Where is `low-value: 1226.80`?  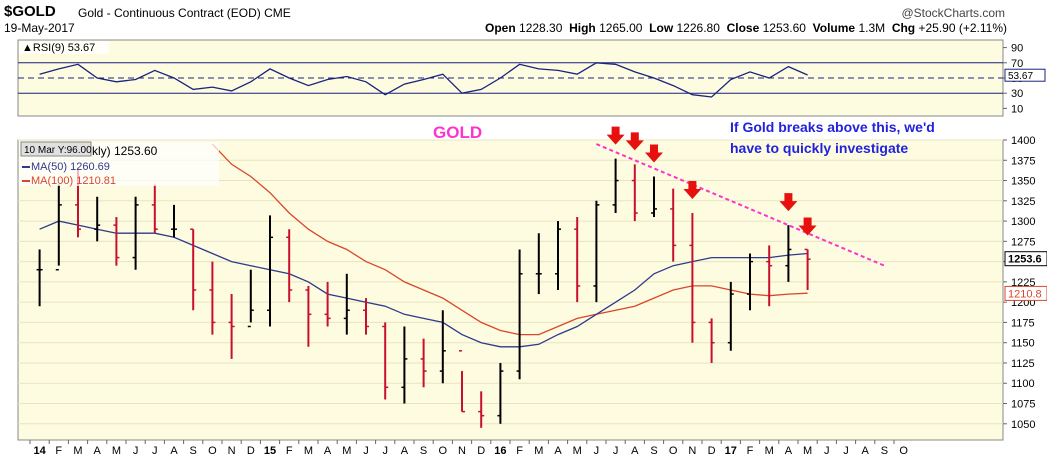
low-value: 1226.80 is located at coordinates (698, 28).